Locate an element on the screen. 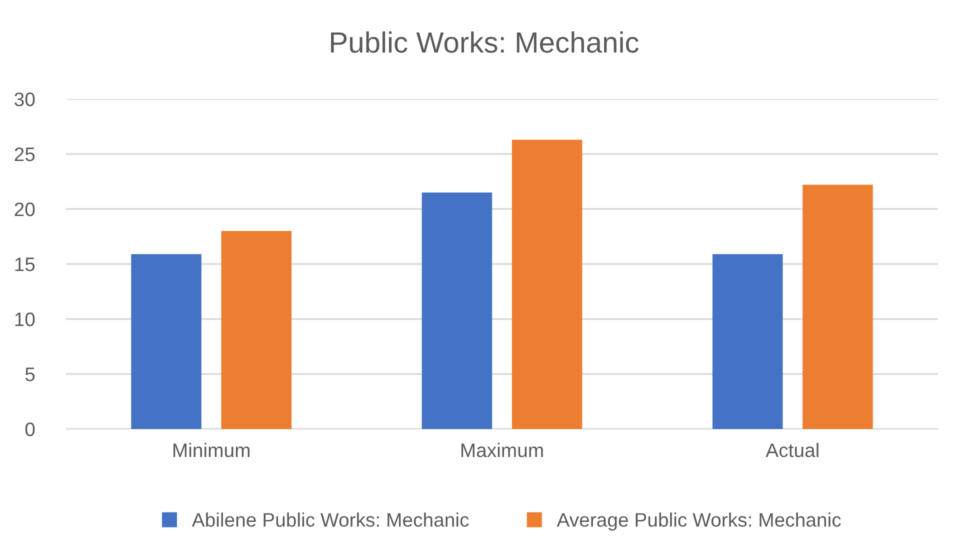 The width and height of the screenshot is (968, 552). y-tick-label: 5 is located at coordinates (30, 375).